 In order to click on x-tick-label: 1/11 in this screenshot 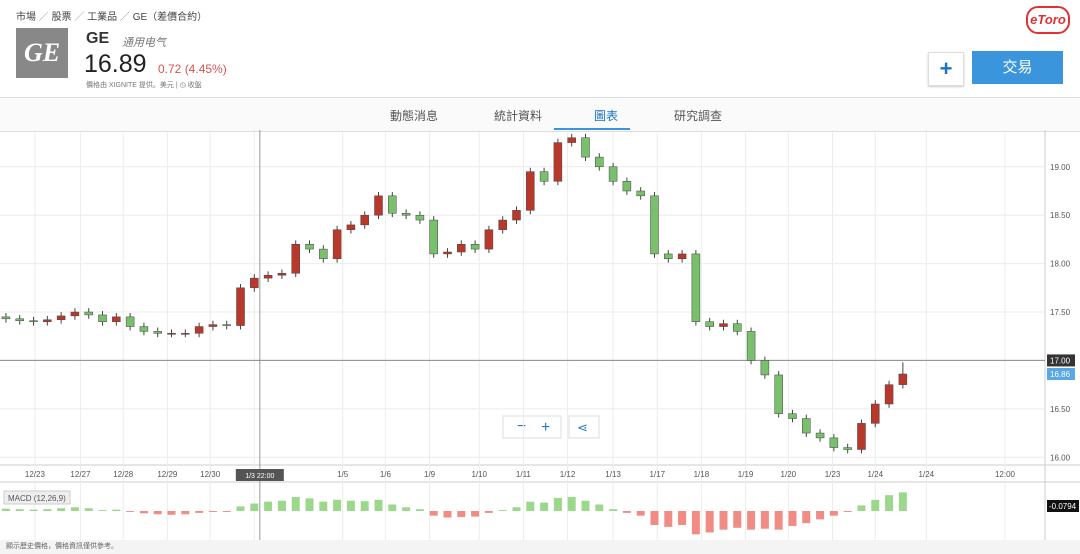, I will do `click(524, 474)`.